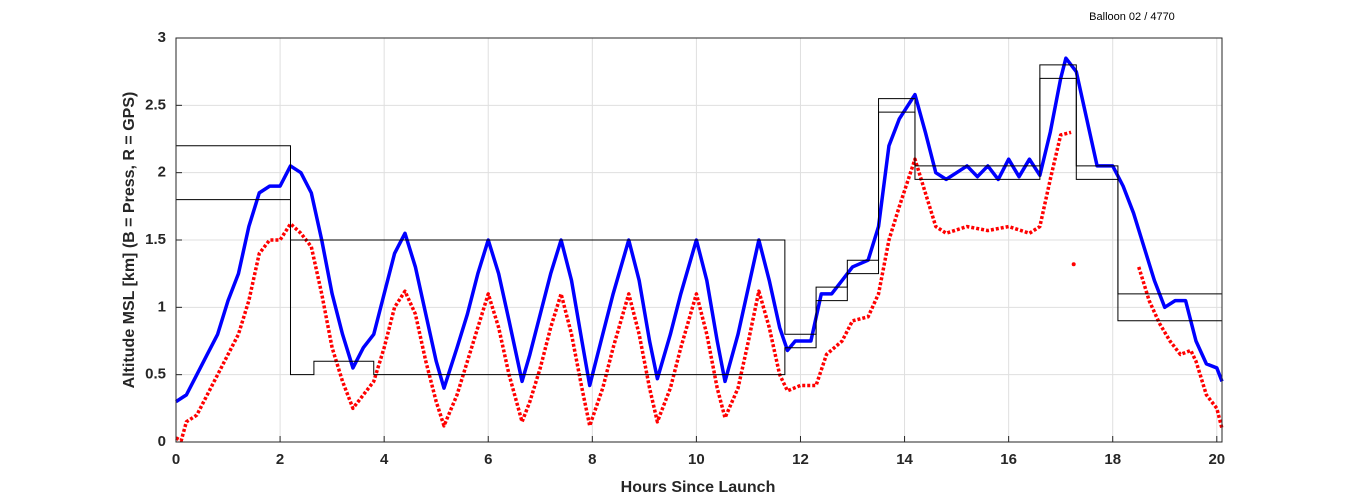 The width and height of the screenshot is (1350, 500). I want to click on y-axis-label: Altitude MSL [km] (B = Press, R = GPS), so click(129, 240).